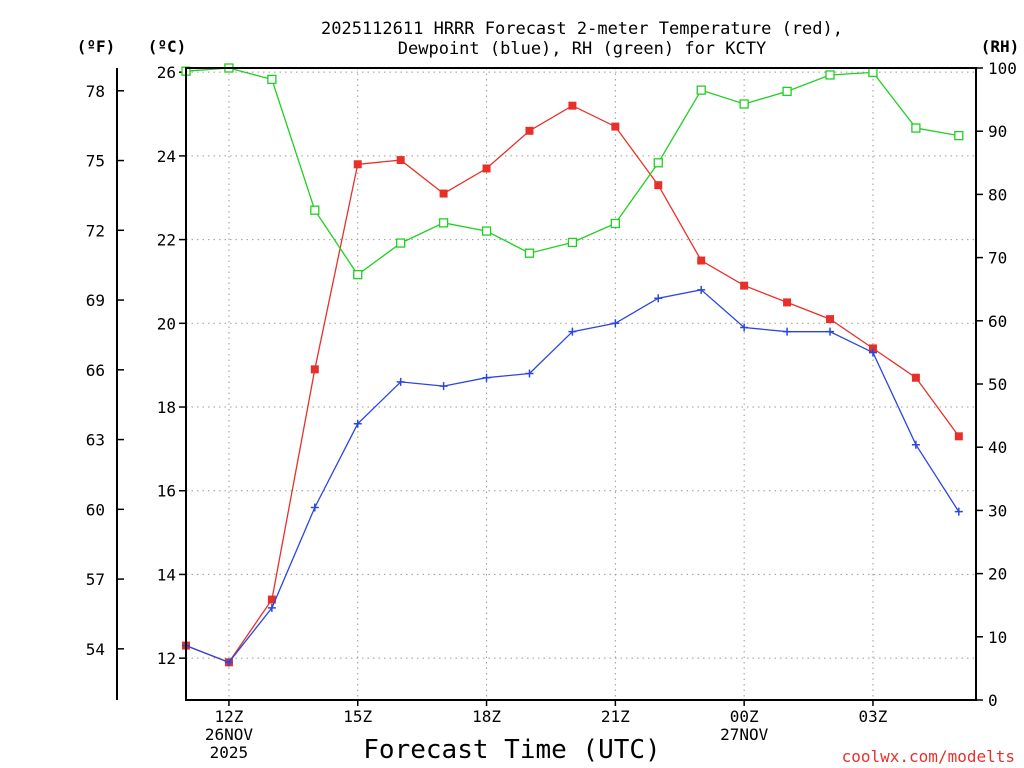 The image size is (1024, 768). Describe the element at coordinates (511, 750) in the screenshot. I see `x-axis-title: Forecast Time (UTC)` at that location.